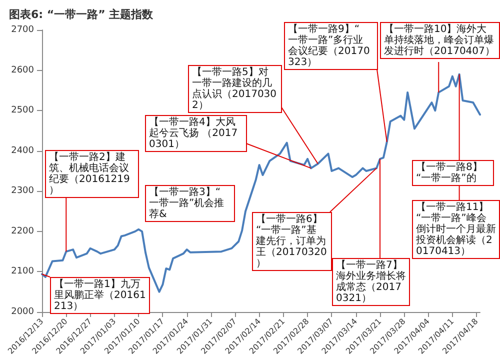 The width and height of the screenshot is (500, 362). I want to click on y-tick-label: 2700, so click(22, 30).